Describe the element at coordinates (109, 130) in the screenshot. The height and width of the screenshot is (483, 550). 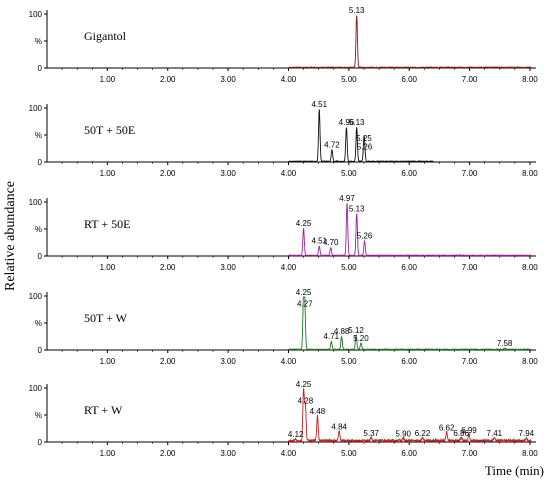
I see `sample-name: 50T + 50E` at that location.